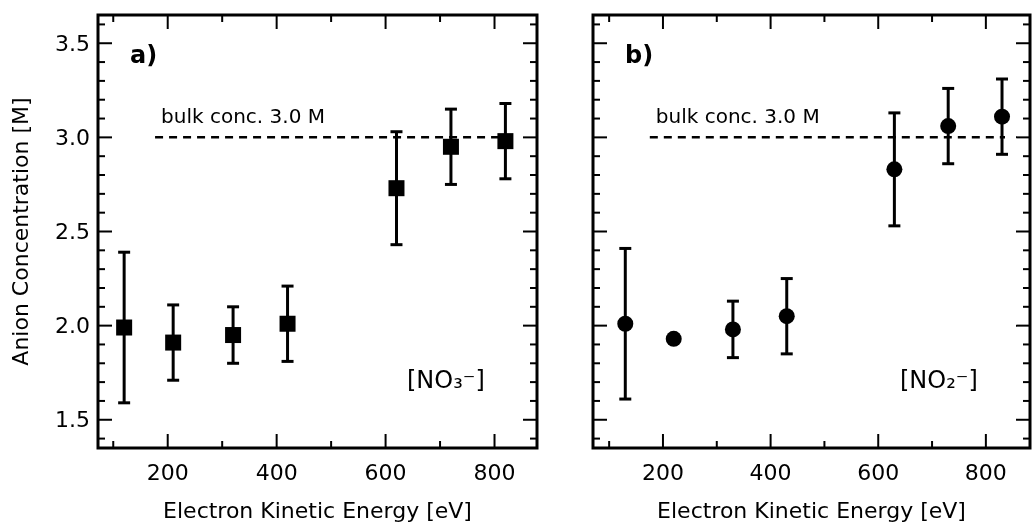 The height and width of the screenshot is (529, 1033). What do you see at coordinates (144, 55) in the screenshot?
I see `annotation: a)` at bounding box center [144, 55].